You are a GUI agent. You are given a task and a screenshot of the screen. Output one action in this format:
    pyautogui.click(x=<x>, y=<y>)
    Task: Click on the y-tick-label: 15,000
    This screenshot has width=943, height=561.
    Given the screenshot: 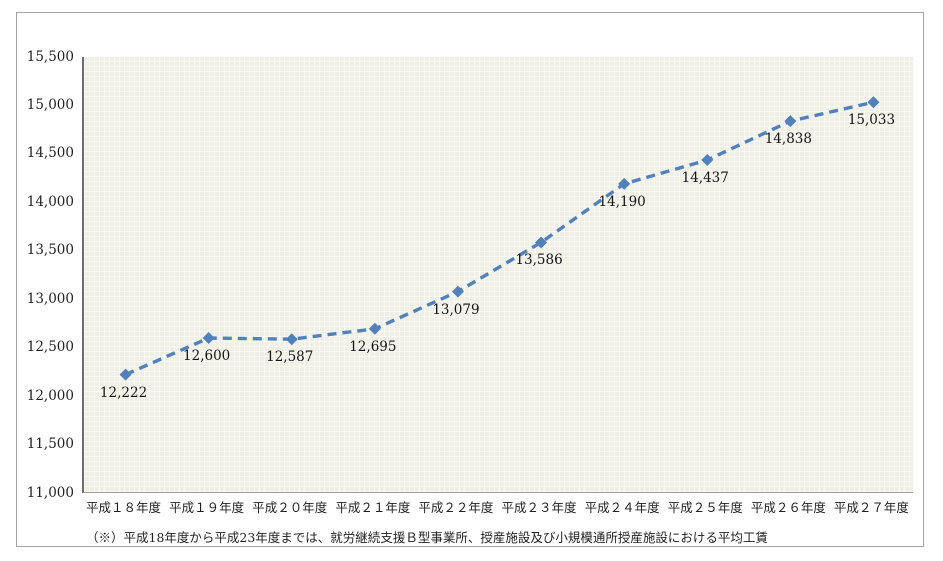 What is the action you would take?
    pyautogui.click(x=50, y=104)
    